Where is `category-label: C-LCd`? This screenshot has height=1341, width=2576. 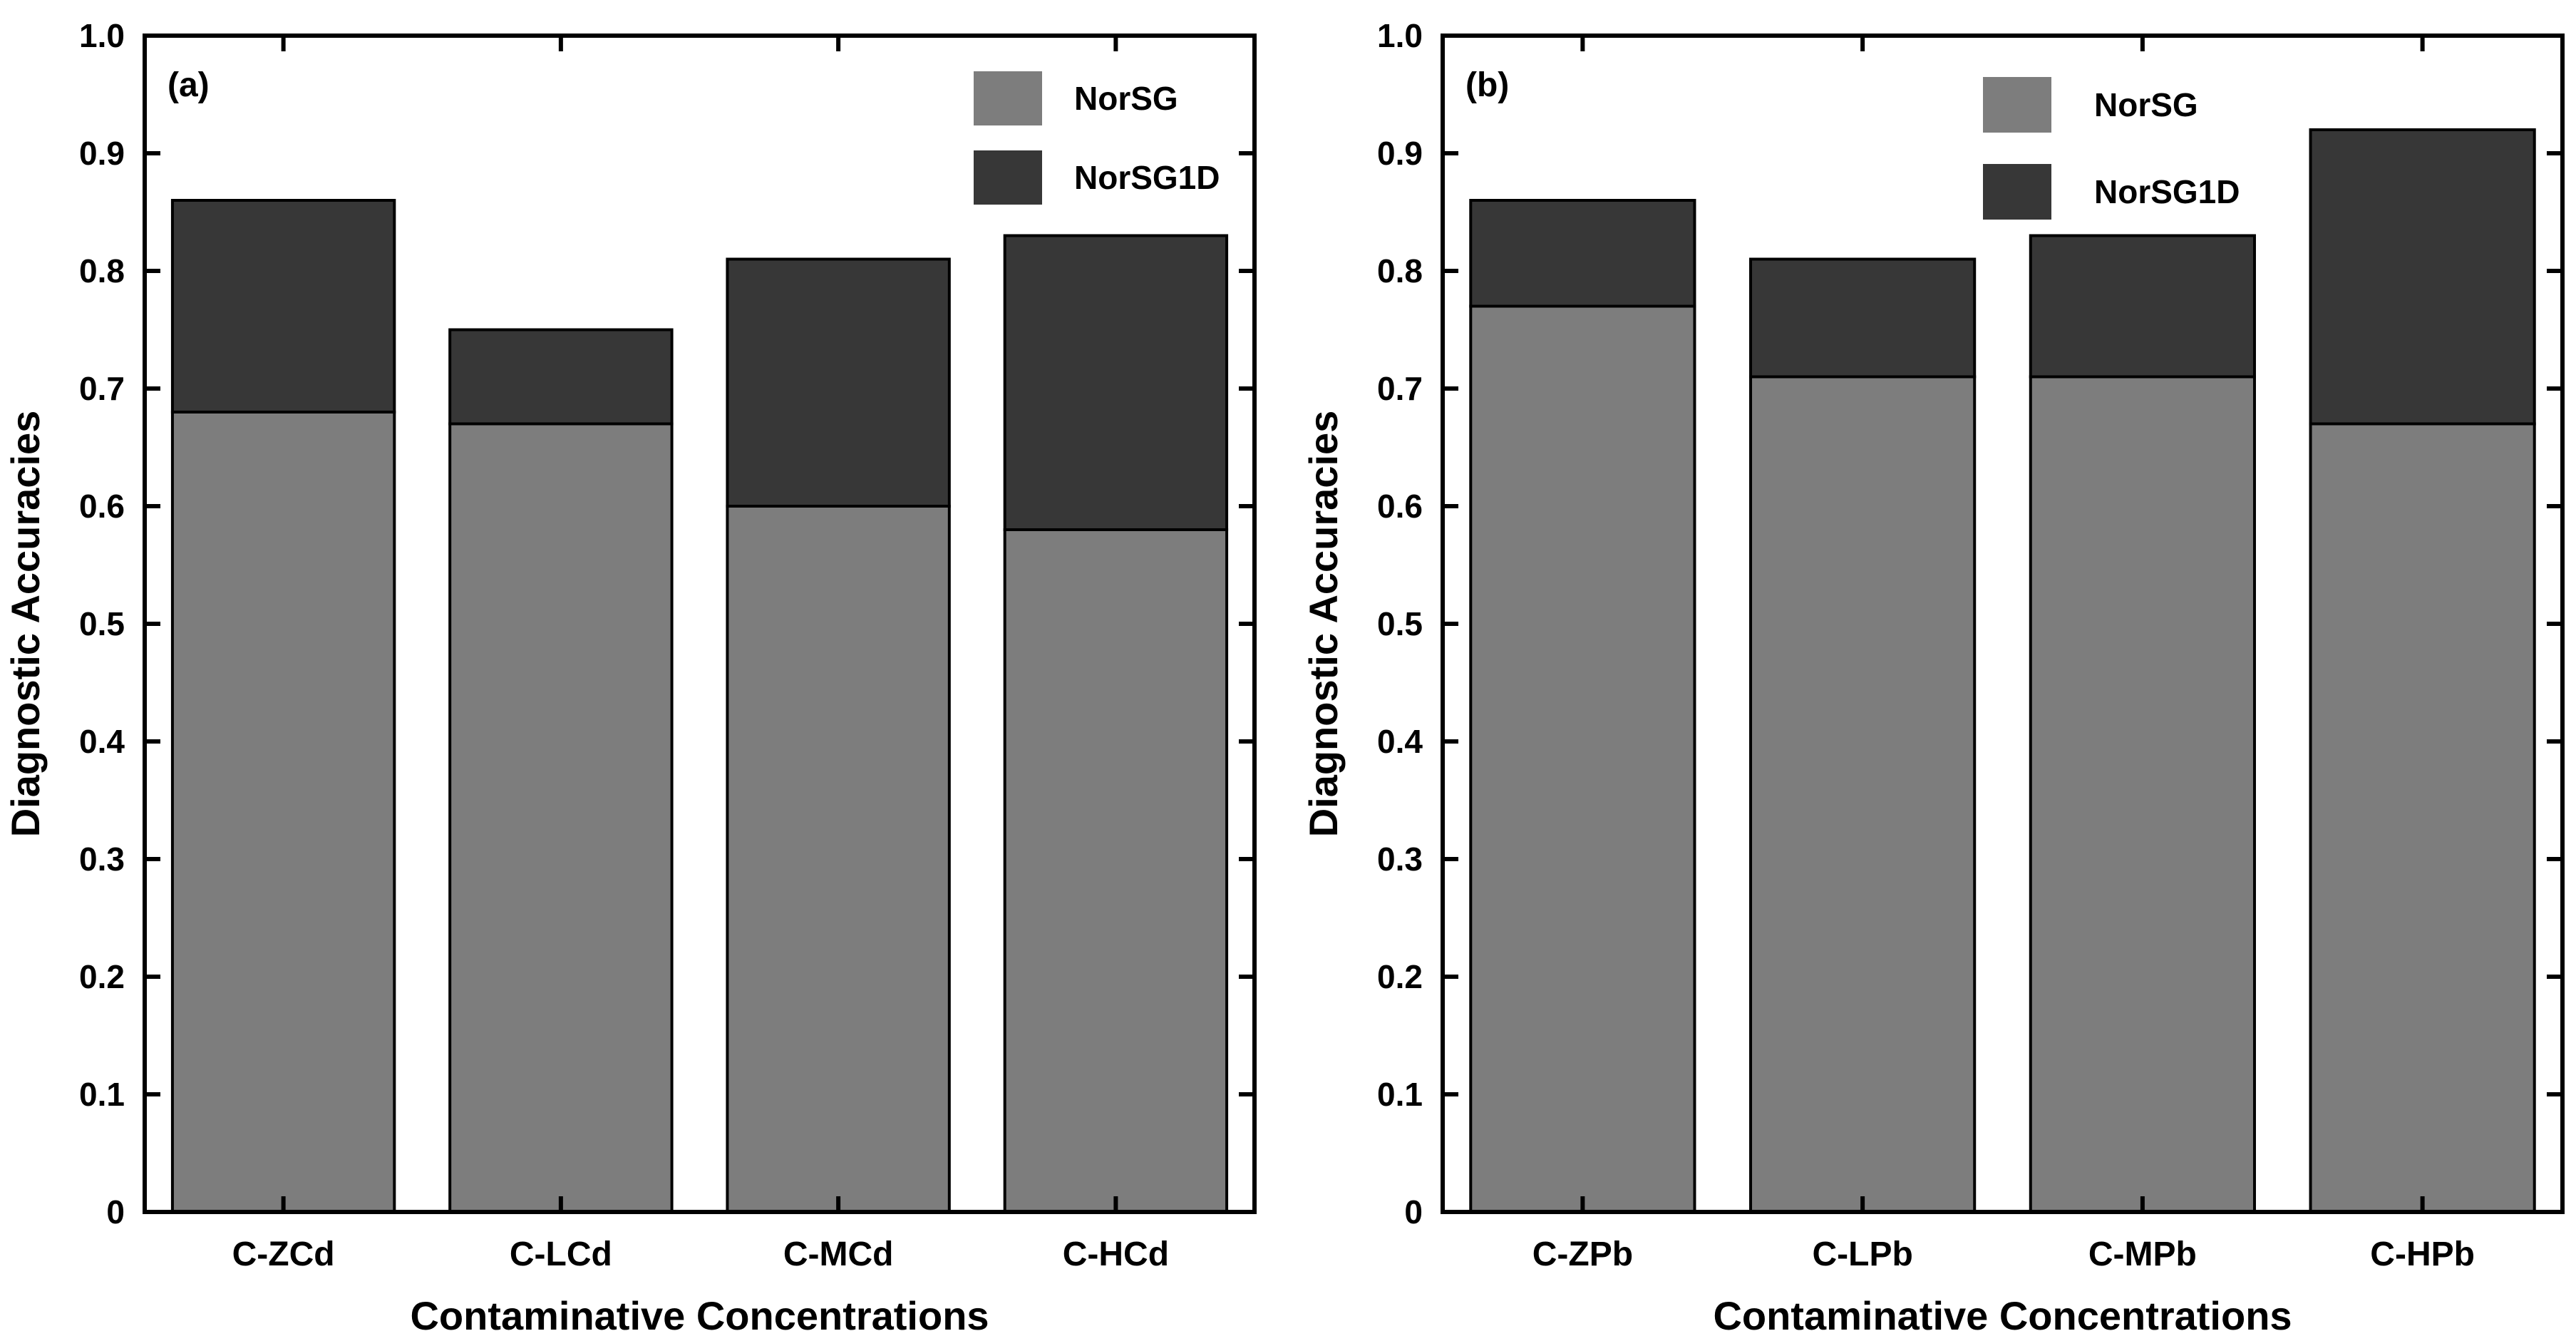 category-label: C-LCd is located at coordinates (561, 1254).